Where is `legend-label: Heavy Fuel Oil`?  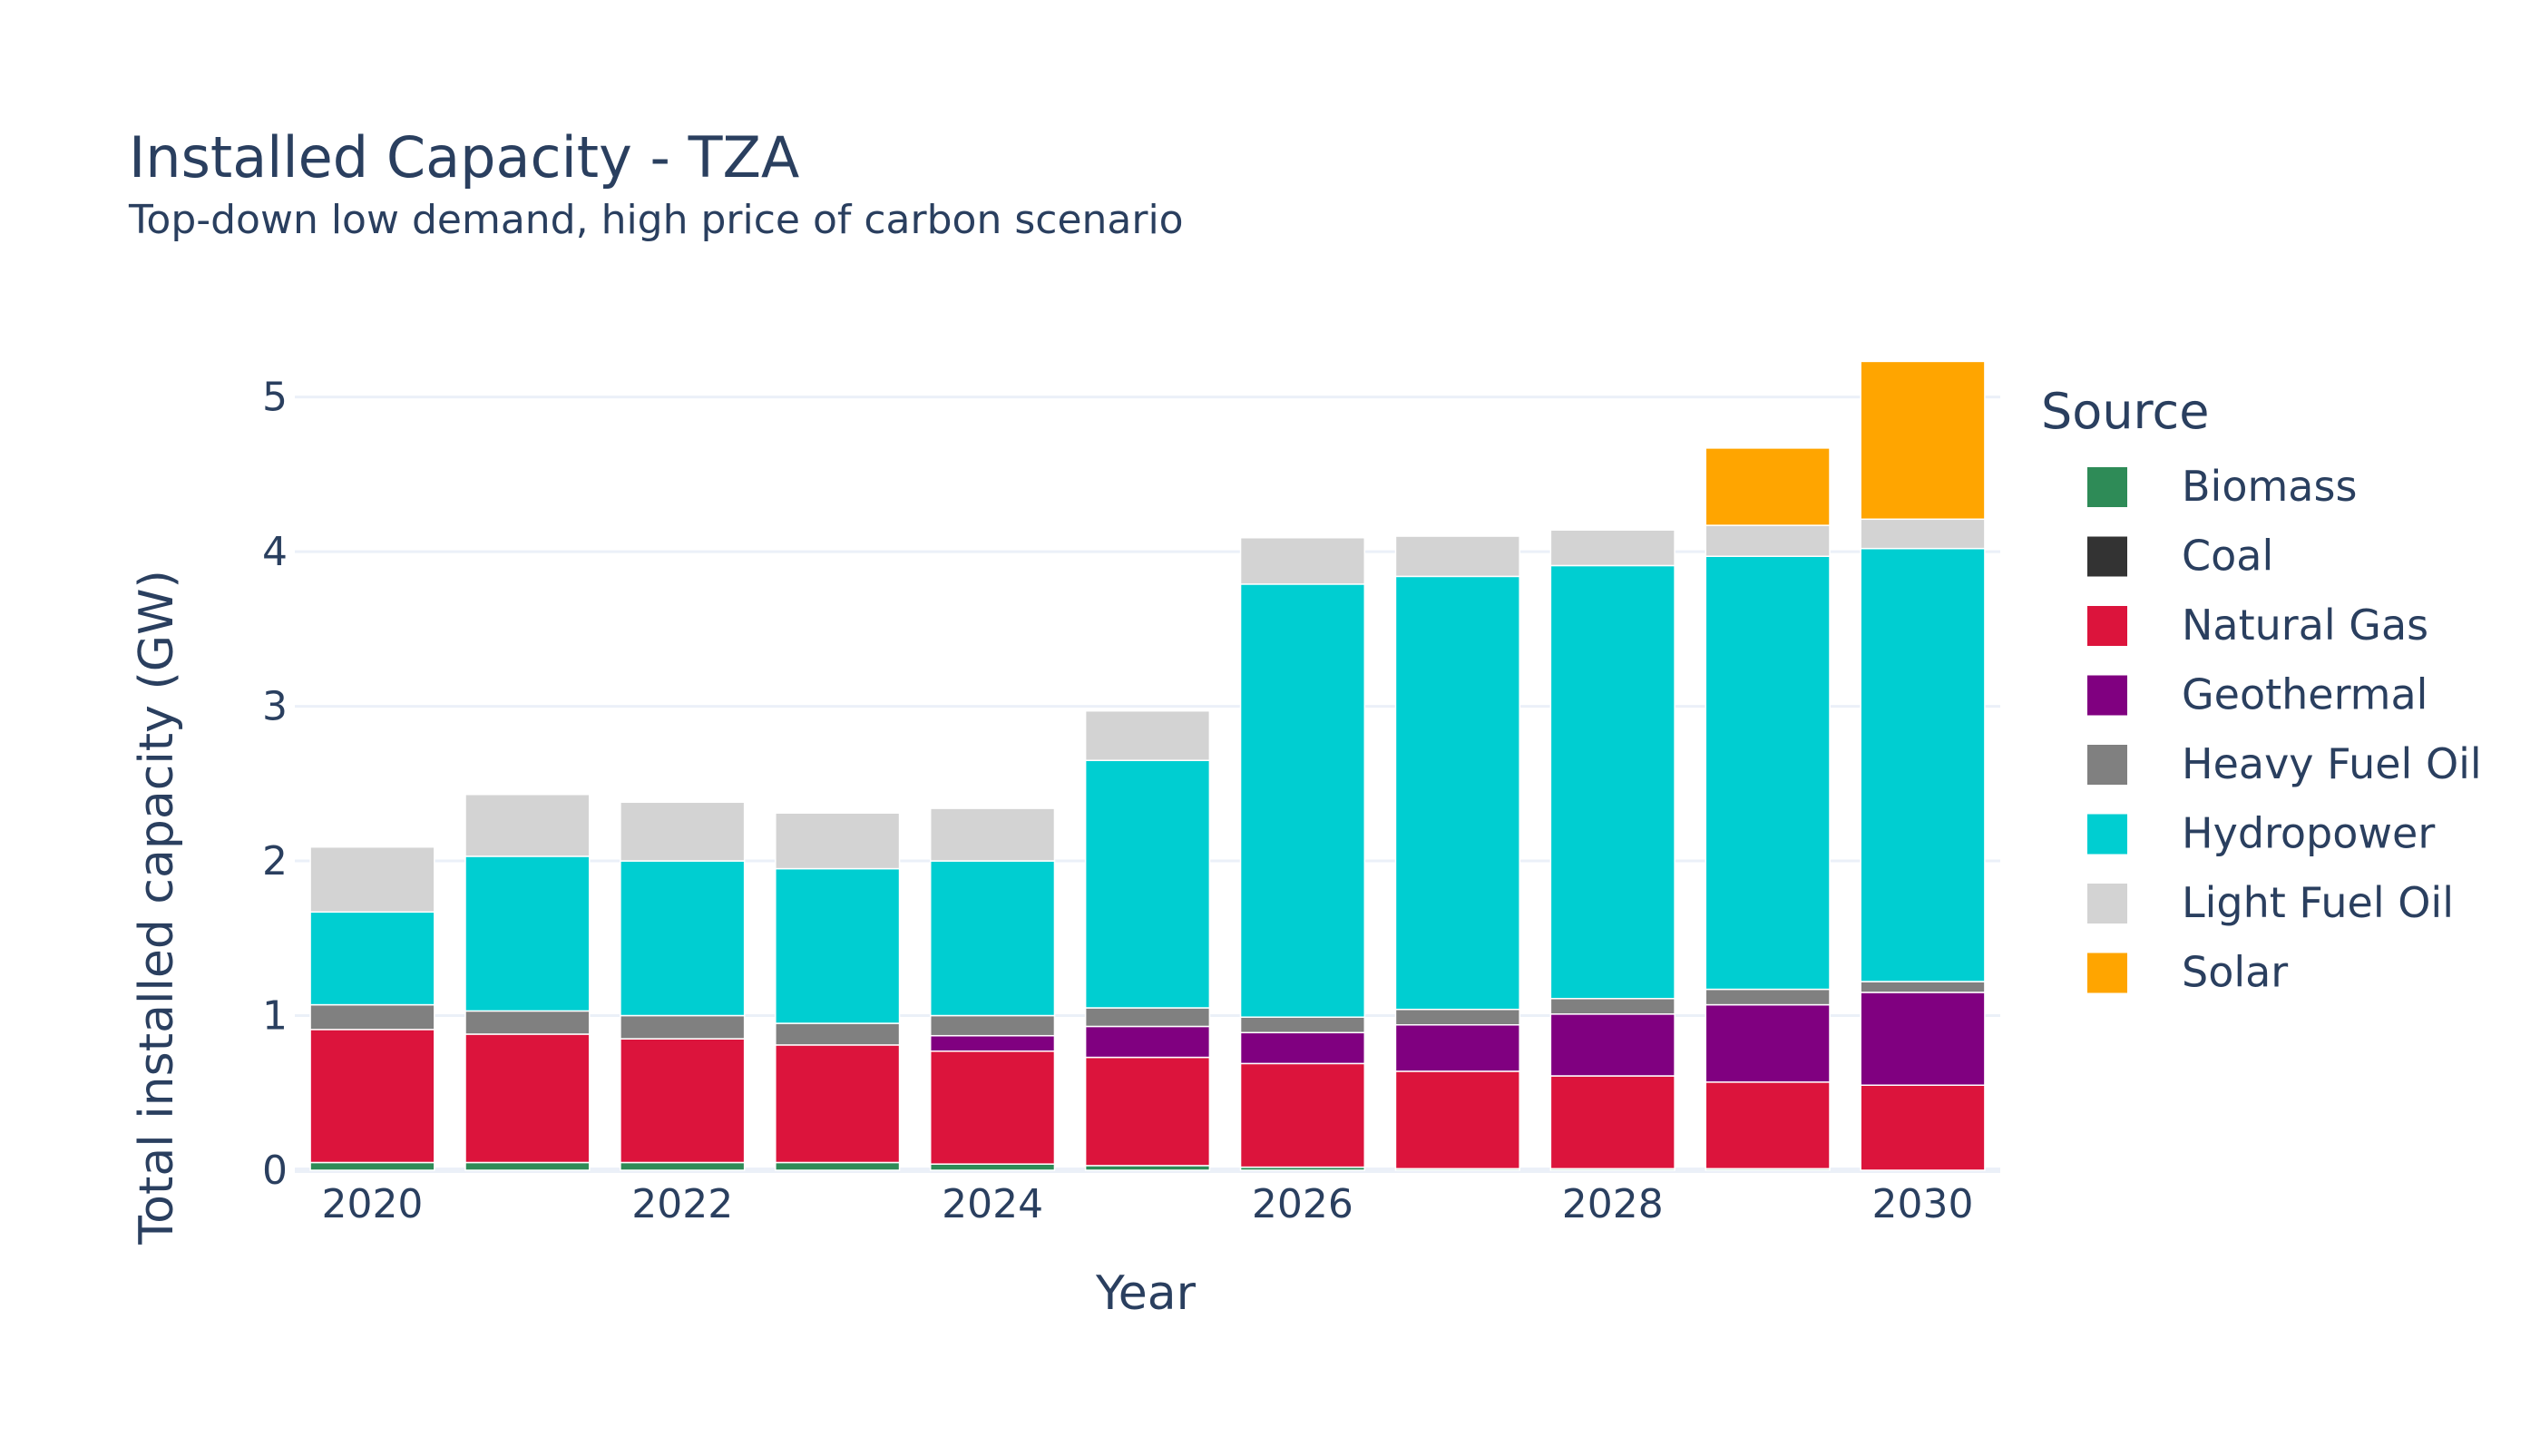
legend-label: Heavy Fuel Oil is located at coordinates (2332, 764).